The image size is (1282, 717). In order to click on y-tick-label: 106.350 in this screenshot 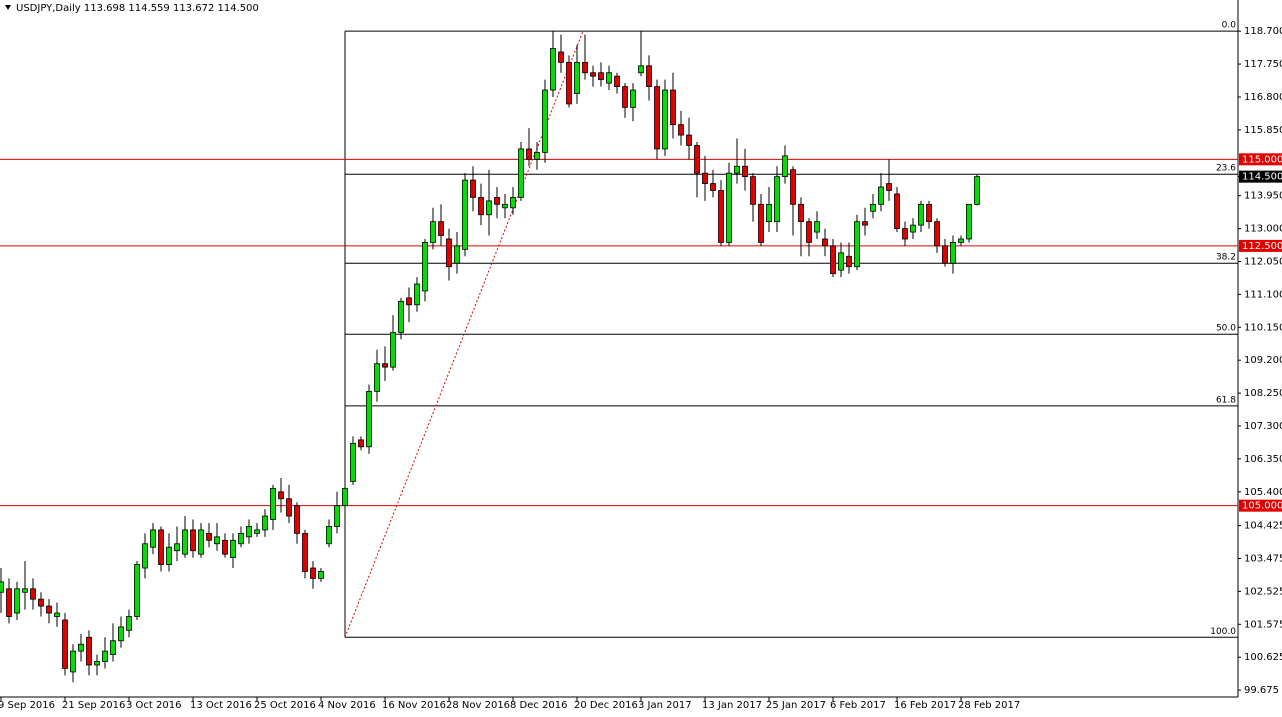, I will do `click(1263, 459)`.